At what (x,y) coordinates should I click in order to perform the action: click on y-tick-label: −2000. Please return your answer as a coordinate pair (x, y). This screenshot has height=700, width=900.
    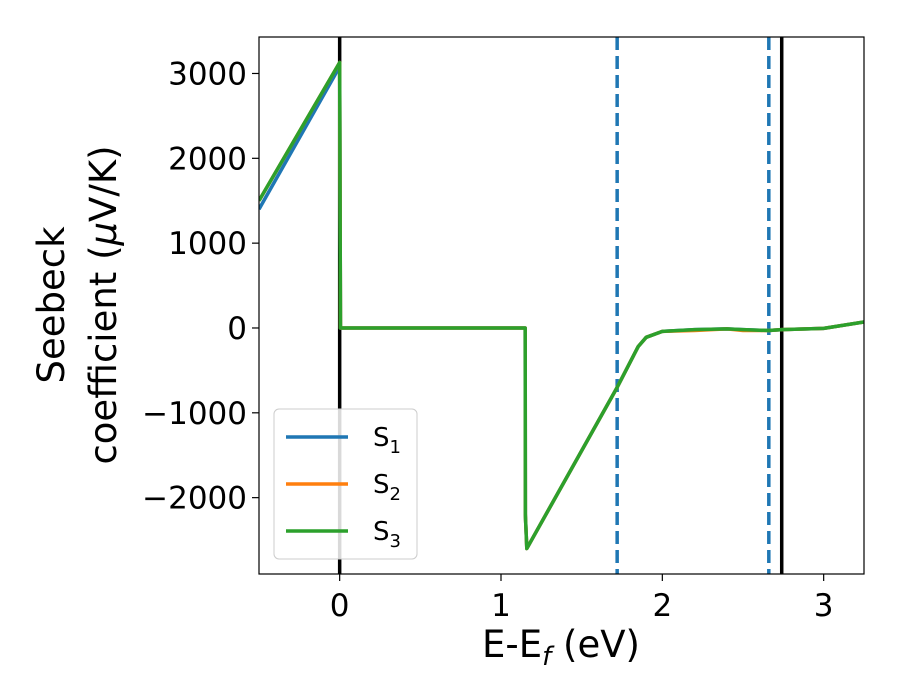
    Looking at the image, I should click on (194, 499).